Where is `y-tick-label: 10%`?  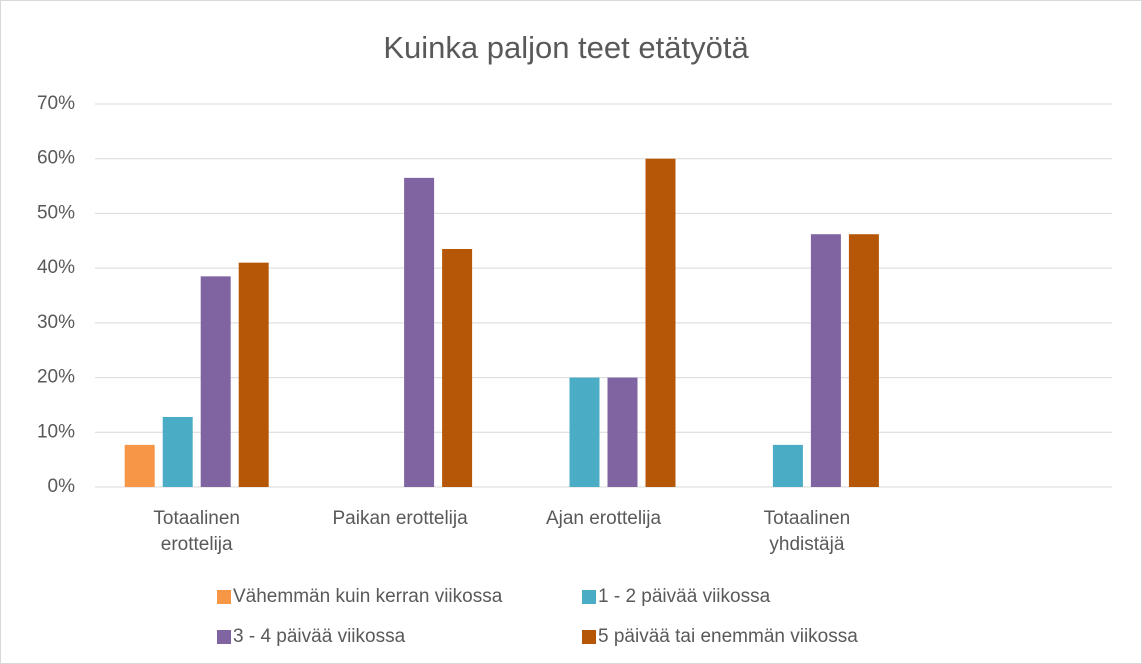
y-tick-label: 10% is located at coordinates (56, 431).